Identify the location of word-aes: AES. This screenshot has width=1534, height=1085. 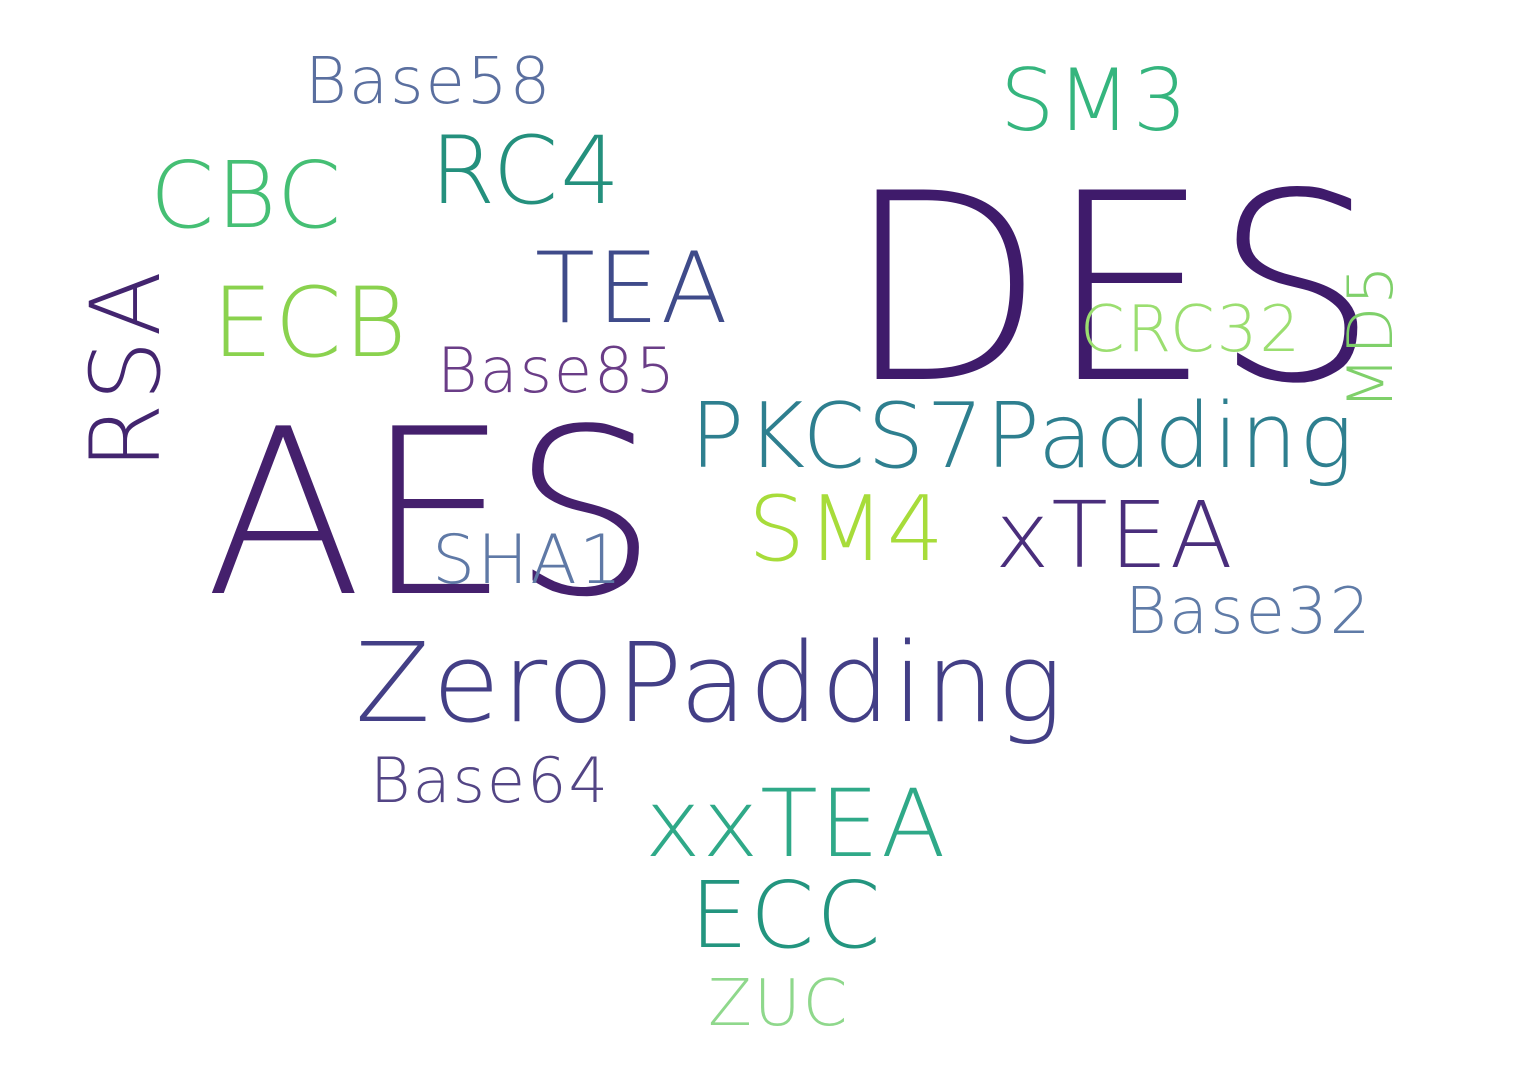
(432, 514).